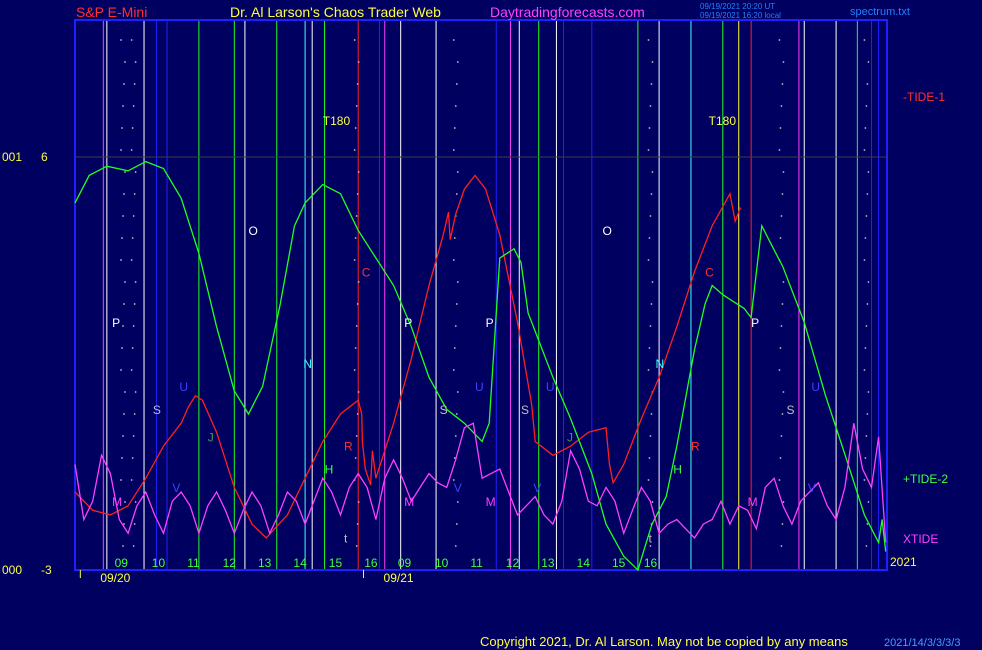  I want to click on event-marker-label: t, so click(650, 538).